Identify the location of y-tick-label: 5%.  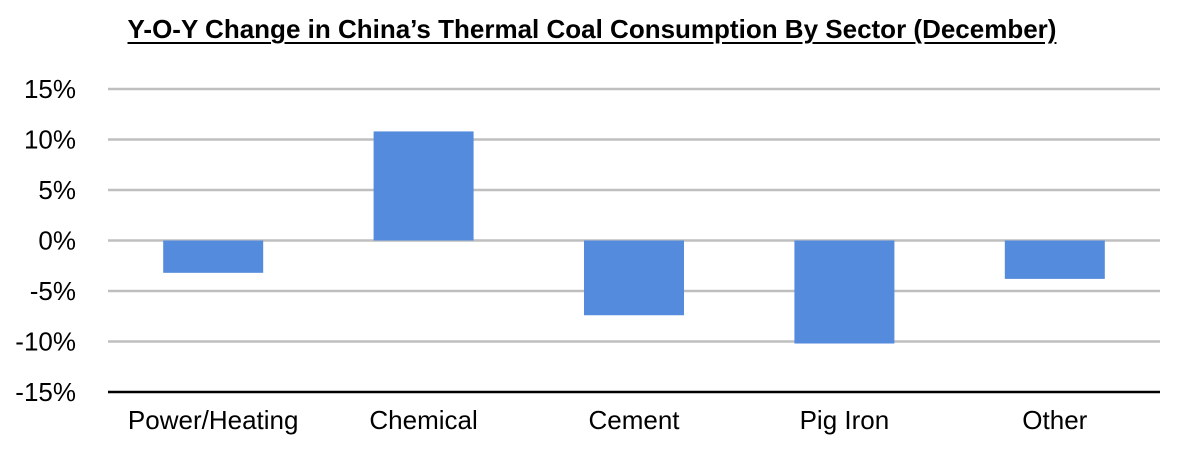
(57, 190).